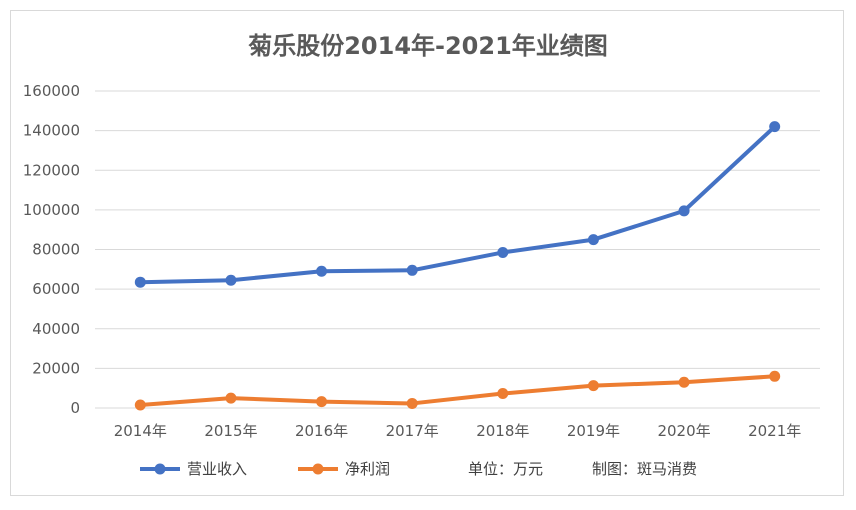  I want to click on x-tick-label: 2021年, so click(774, 431).